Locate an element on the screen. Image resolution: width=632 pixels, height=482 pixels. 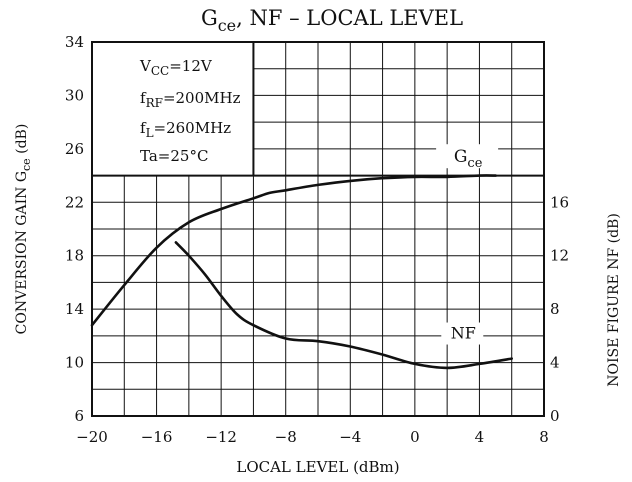
series-label-gce: Gce is located at coordinates (468, 159).